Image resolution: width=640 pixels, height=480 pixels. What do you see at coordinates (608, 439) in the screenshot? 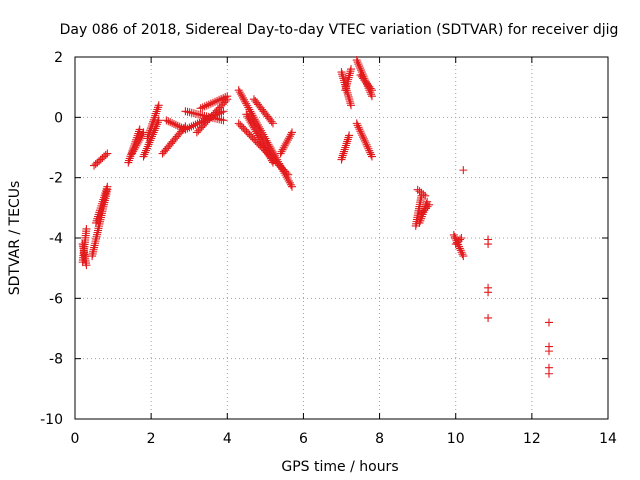
I see `x-tick-label: 14` at bounding box center [608, 439].